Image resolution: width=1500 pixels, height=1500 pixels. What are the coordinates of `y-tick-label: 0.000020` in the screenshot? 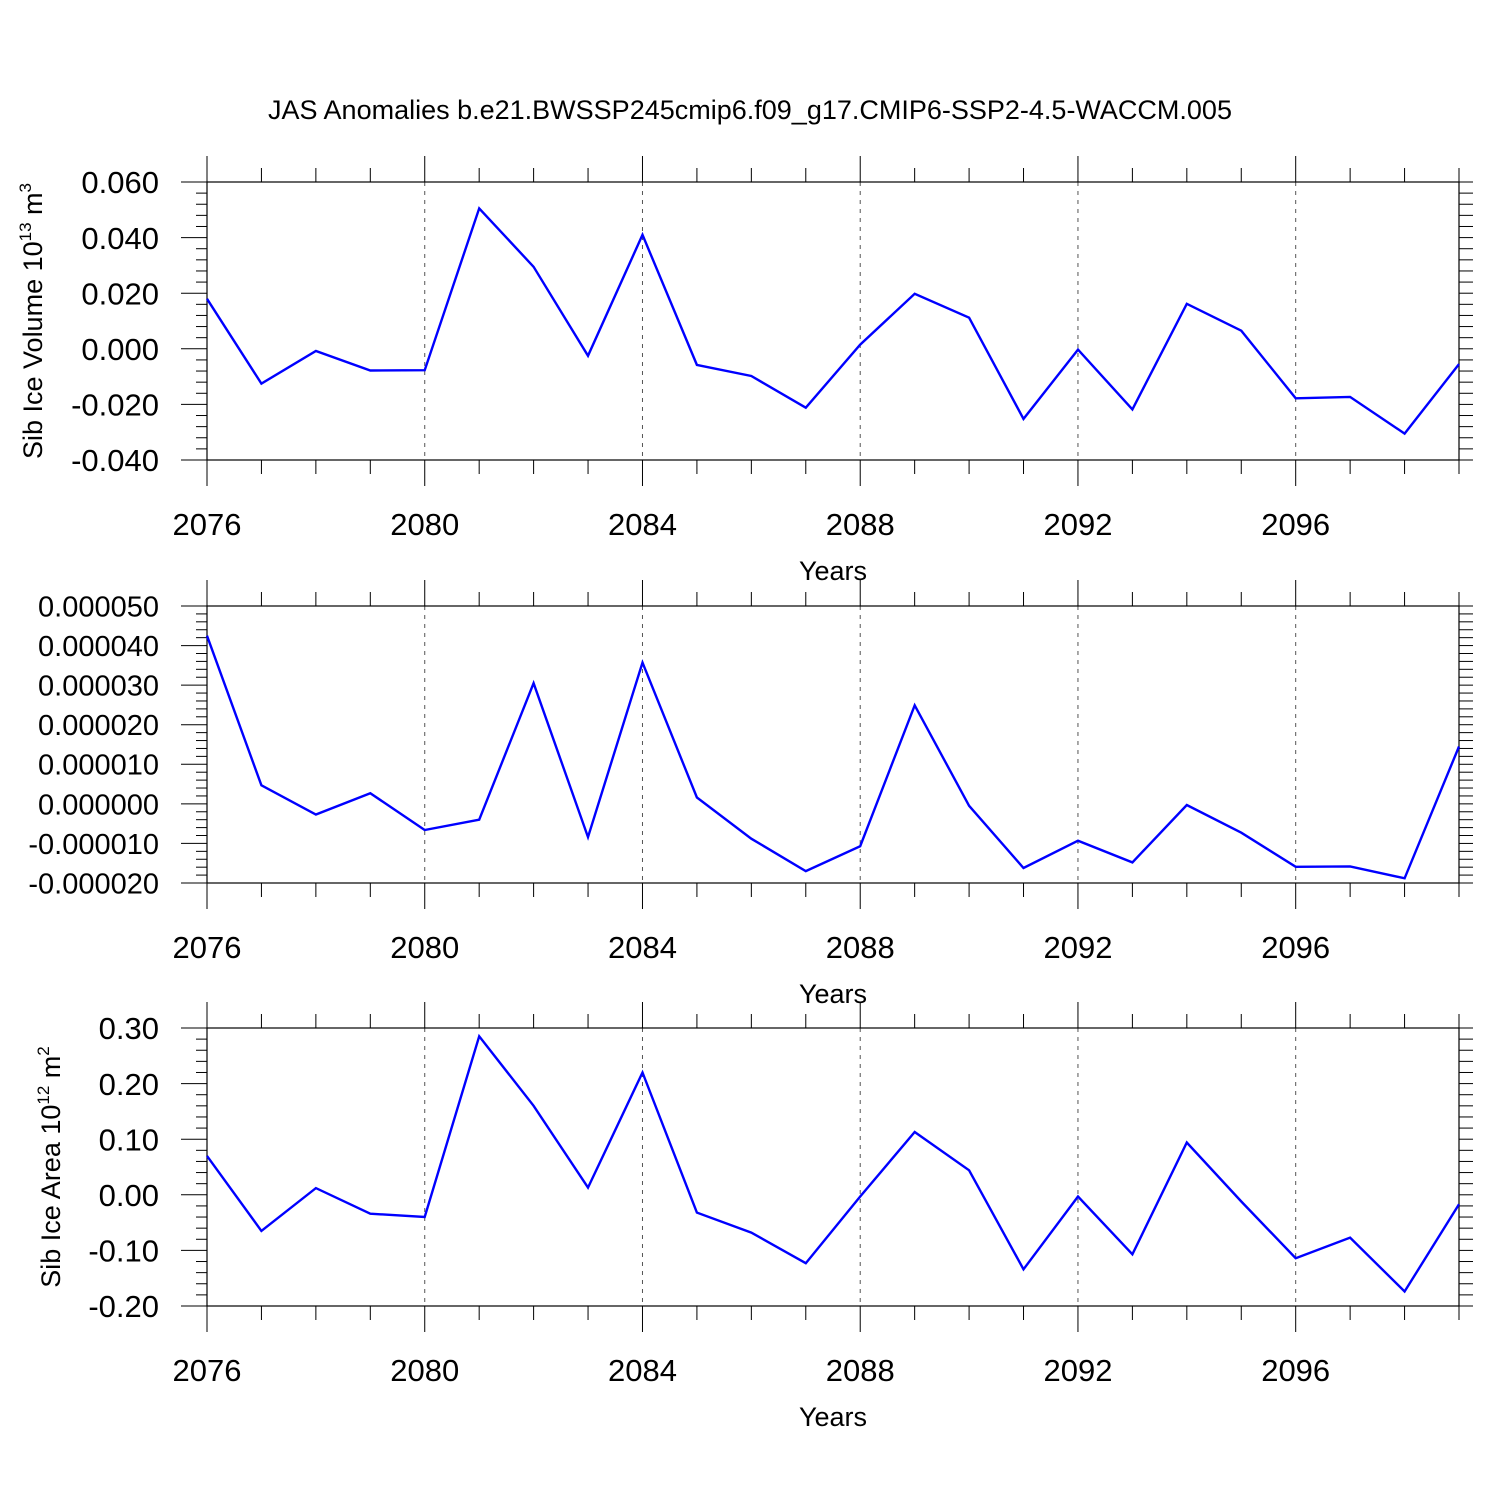 It's located at (98, 726).